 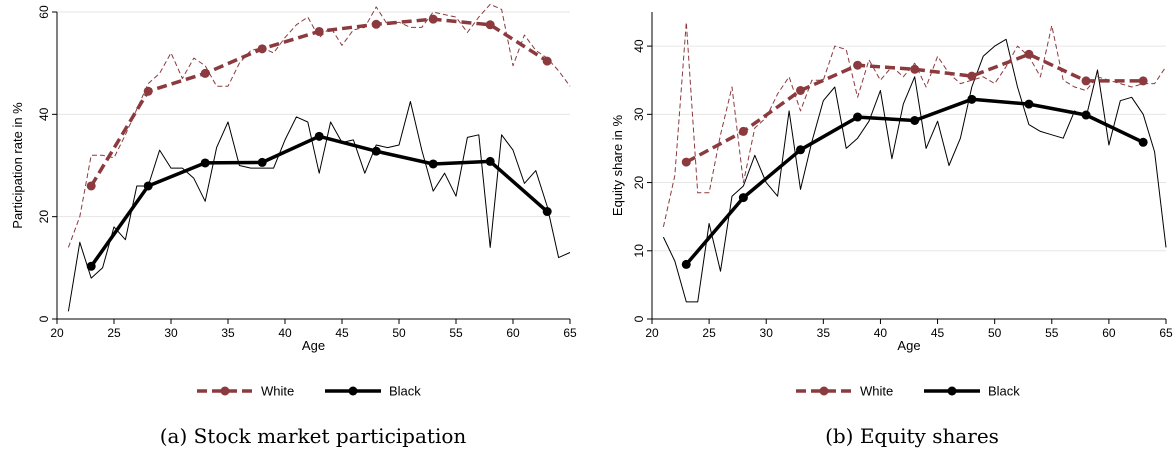 I want to click on y-tick-label: 60, so click(x=44, y=12).